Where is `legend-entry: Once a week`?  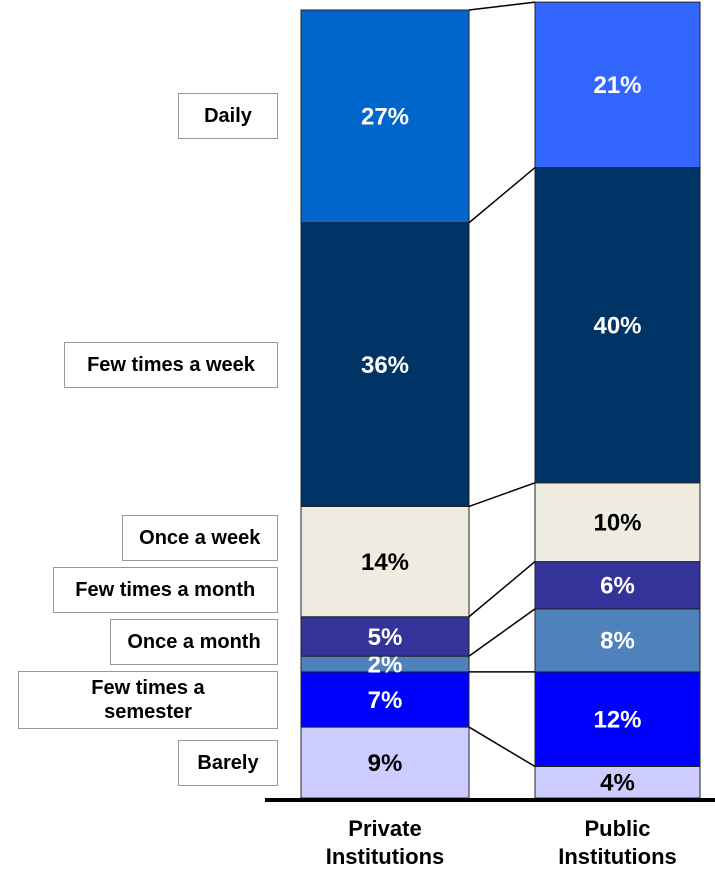
legend-entry: Once a week is located at coordinates (199, 537).